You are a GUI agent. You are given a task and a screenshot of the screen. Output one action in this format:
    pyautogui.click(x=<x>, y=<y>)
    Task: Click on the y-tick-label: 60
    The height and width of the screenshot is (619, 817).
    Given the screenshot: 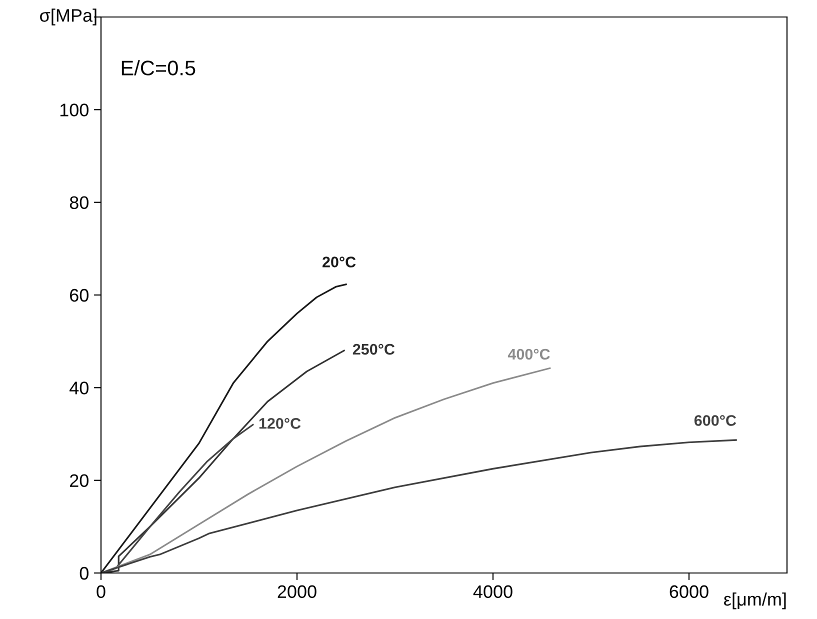 What is the action you would take?
    pyautogui.click(x=79, y=295)
    